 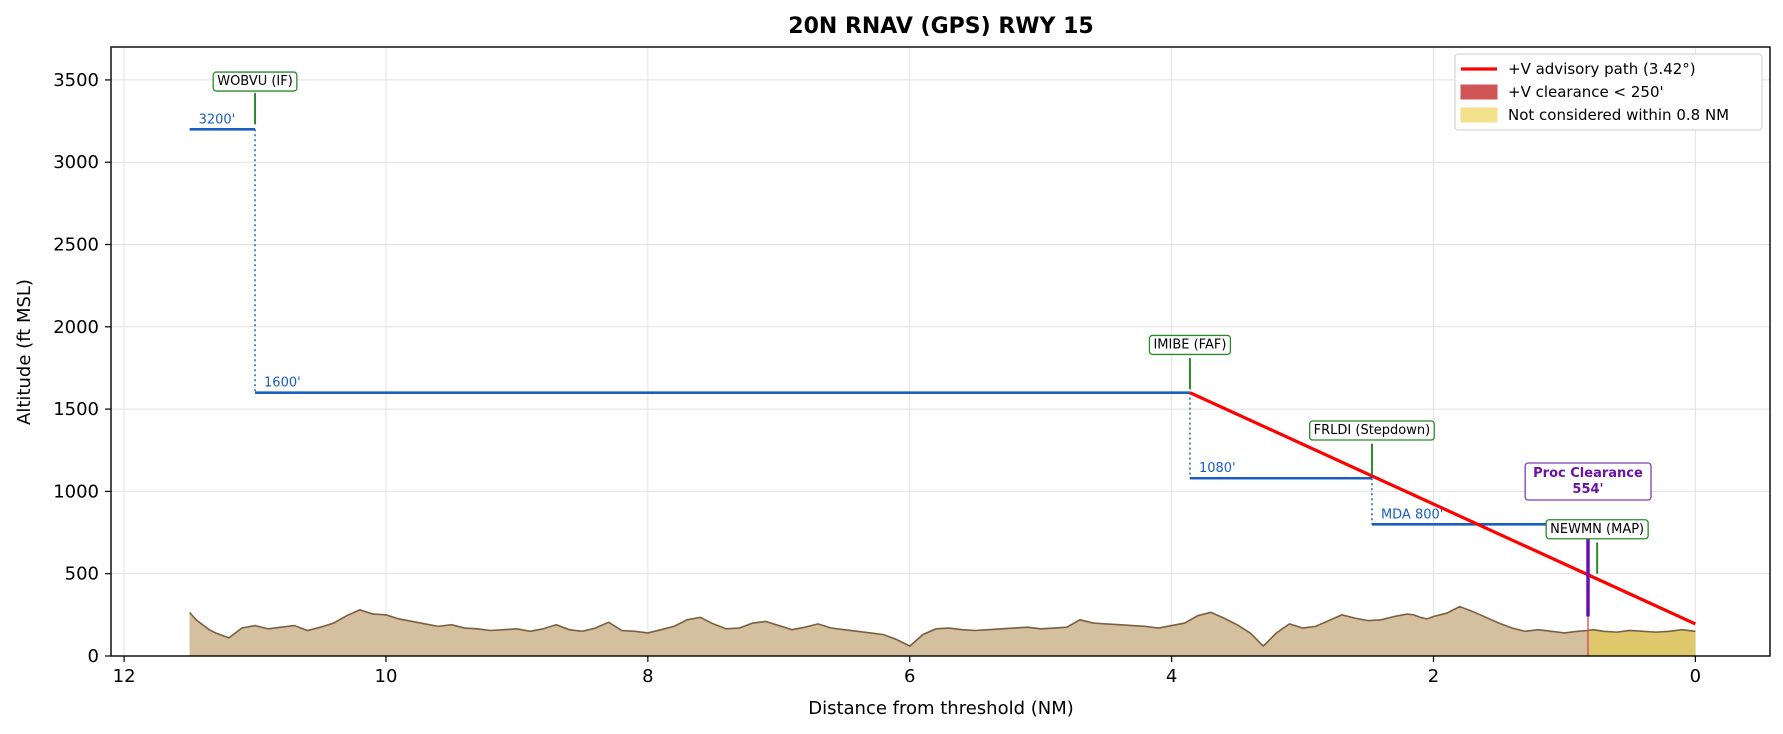 I want to click on y-tick-label: 1500, so click(x=76, y=409).